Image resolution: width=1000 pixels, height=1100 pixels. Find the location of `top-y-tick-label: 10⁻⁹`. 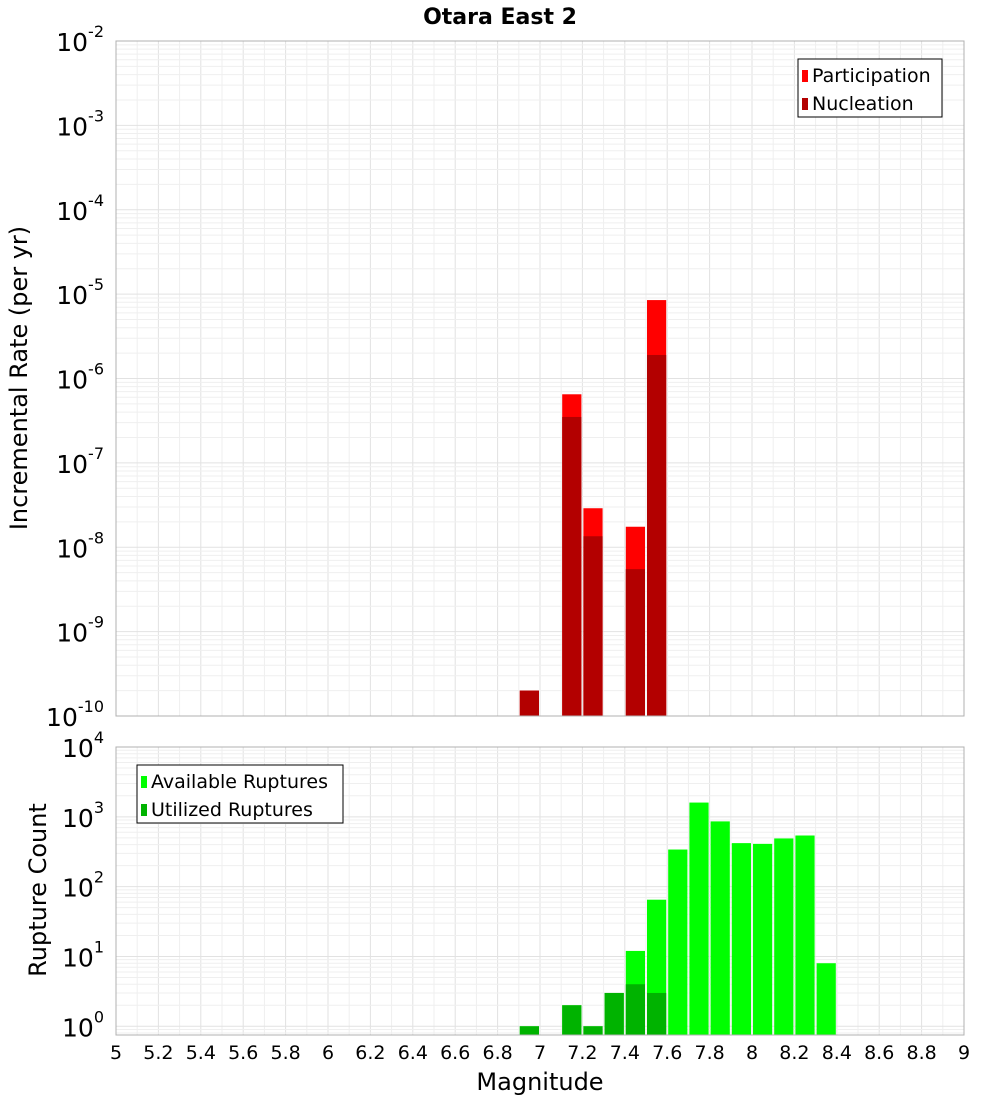

top-y-tick-label: 10⁻⁹ is located at coordinates (80, 630).